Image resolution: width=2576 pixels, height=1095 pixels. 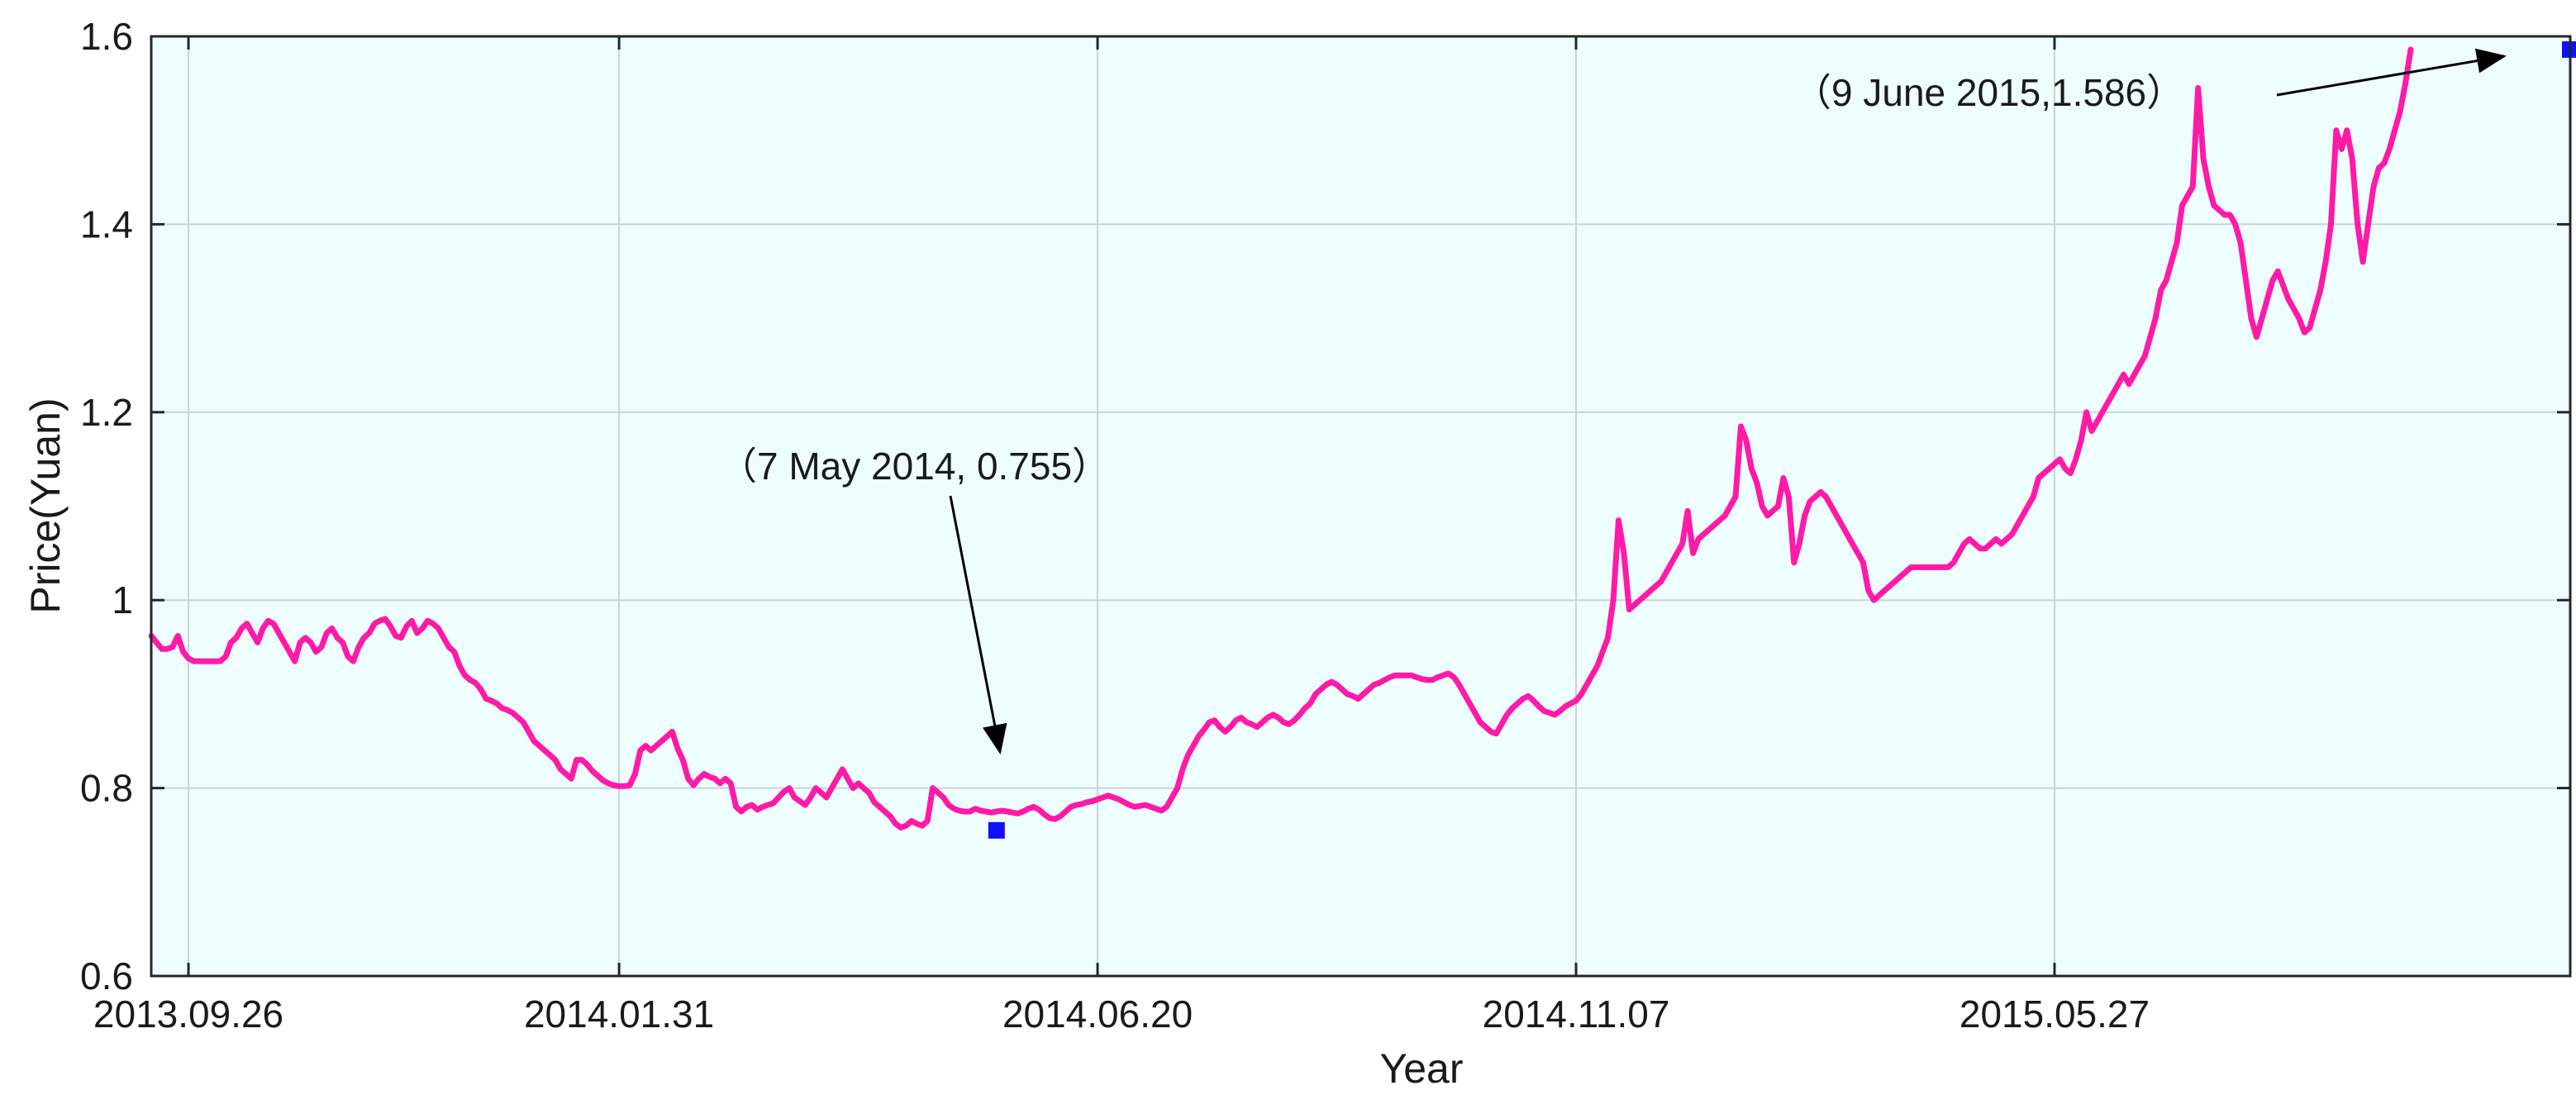 What do you see at coordinates (123, 600) in the screenshot?
I see `y-tick-label: 1` at bounding box center [123, 600].